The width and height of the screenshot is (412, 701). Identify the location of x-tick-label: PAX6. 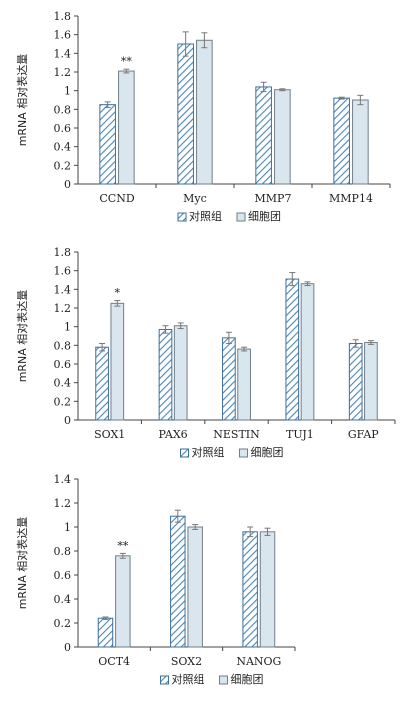
(173, 434).